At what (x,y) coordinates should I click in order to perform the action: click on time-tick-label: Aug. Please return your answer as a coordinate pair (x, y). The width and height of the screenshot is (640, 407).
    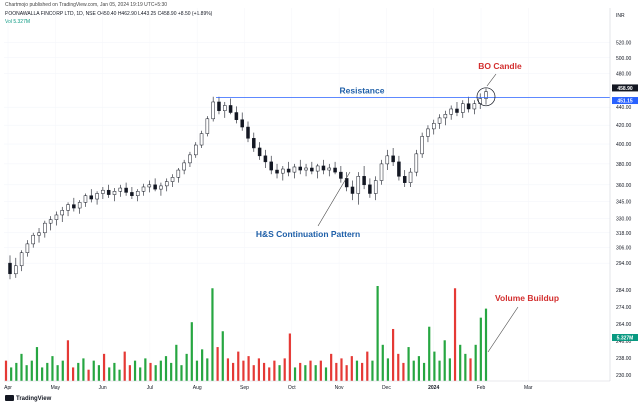
    Looking at the image, I should click on (197, 388).